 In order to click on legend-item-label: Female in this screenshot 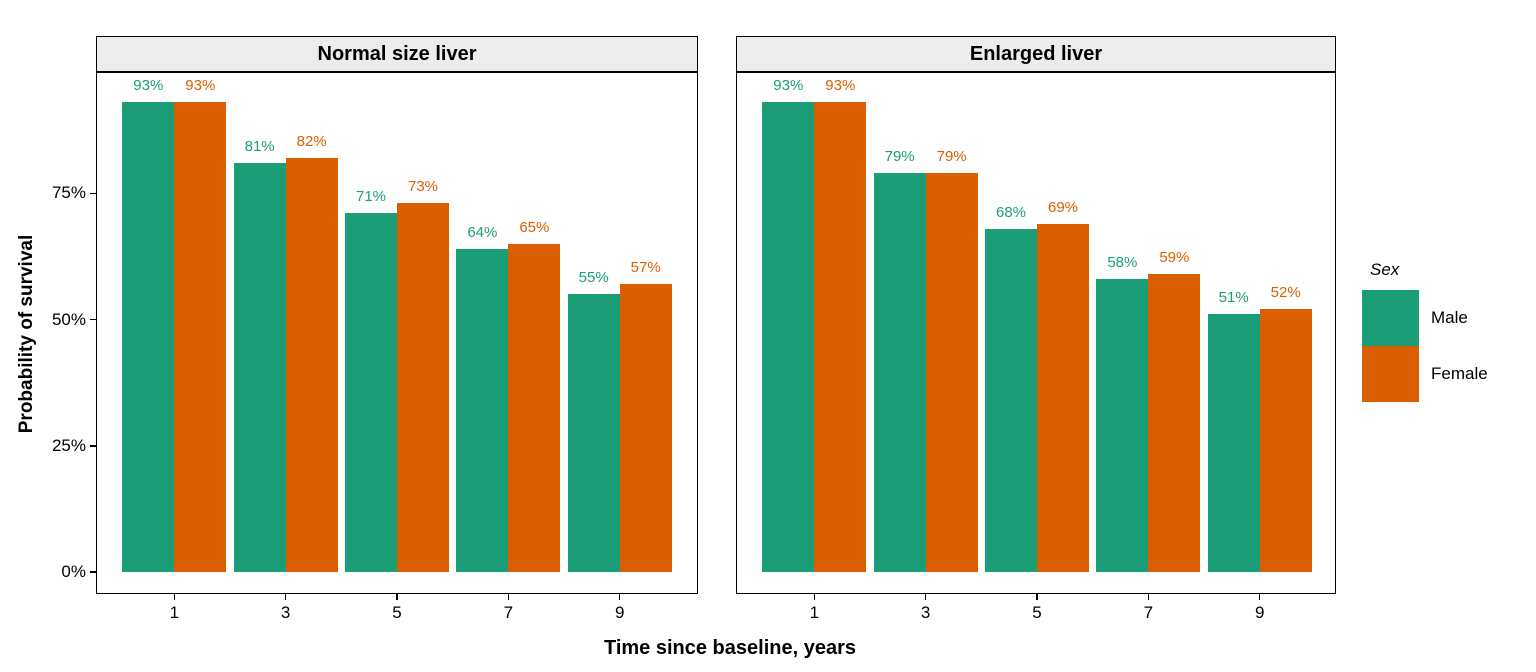, I will do `click(1459, 373)`.